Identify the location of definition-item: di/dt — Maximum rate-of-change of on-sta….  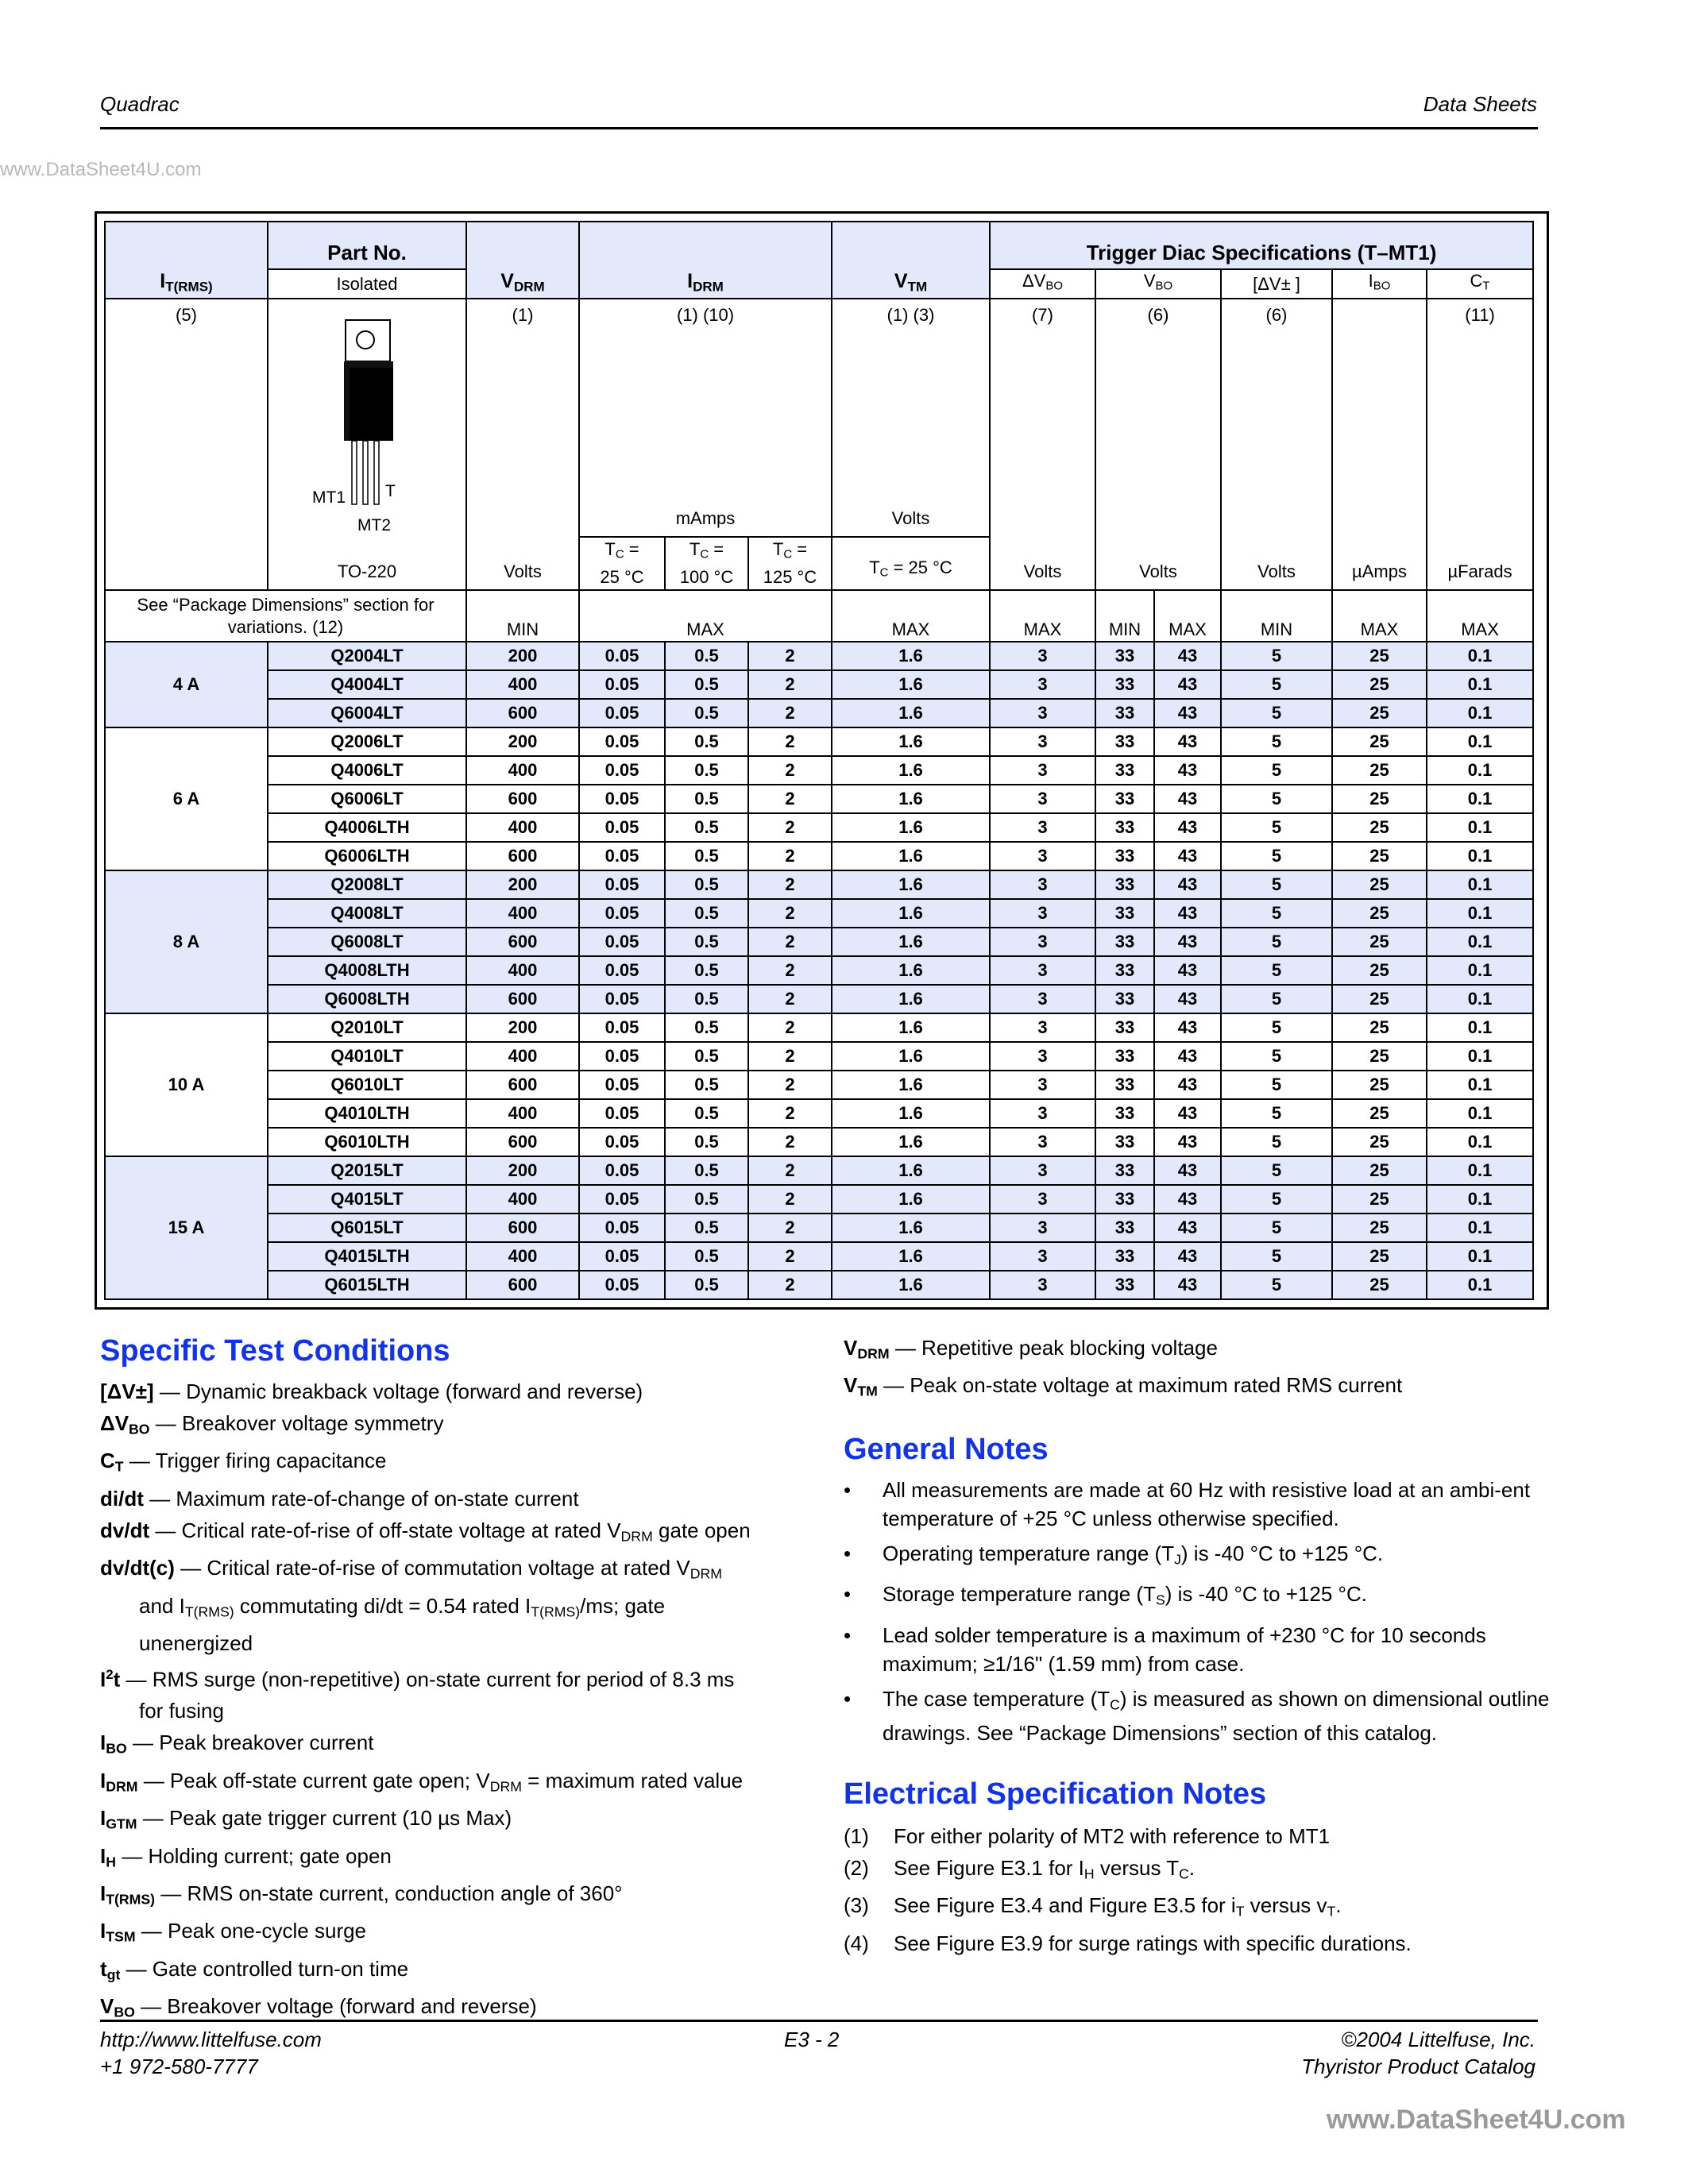
(458, 1499).